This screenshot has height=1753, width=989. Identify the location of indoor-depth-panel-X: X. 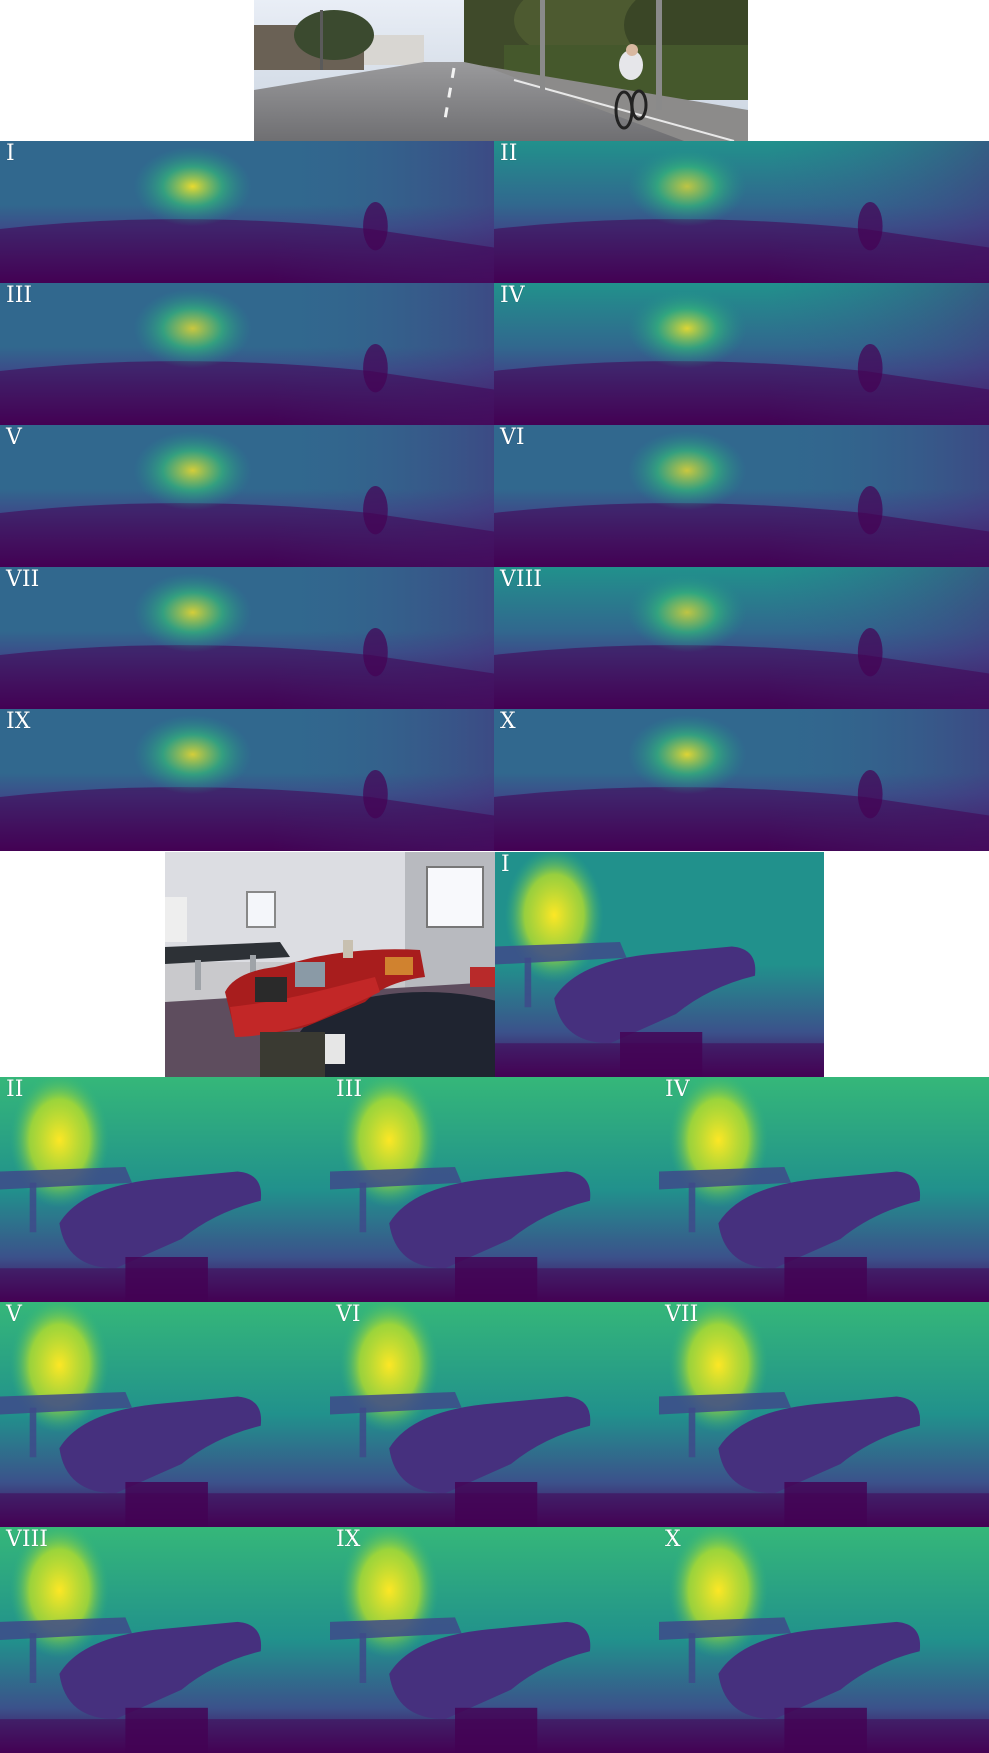
(824, 1640).